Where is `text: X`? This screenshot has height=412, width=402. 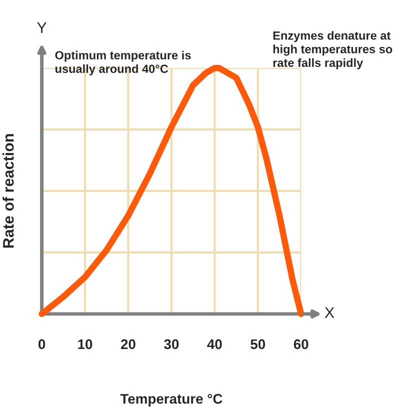 text: X is located at coordinates (329, 312).